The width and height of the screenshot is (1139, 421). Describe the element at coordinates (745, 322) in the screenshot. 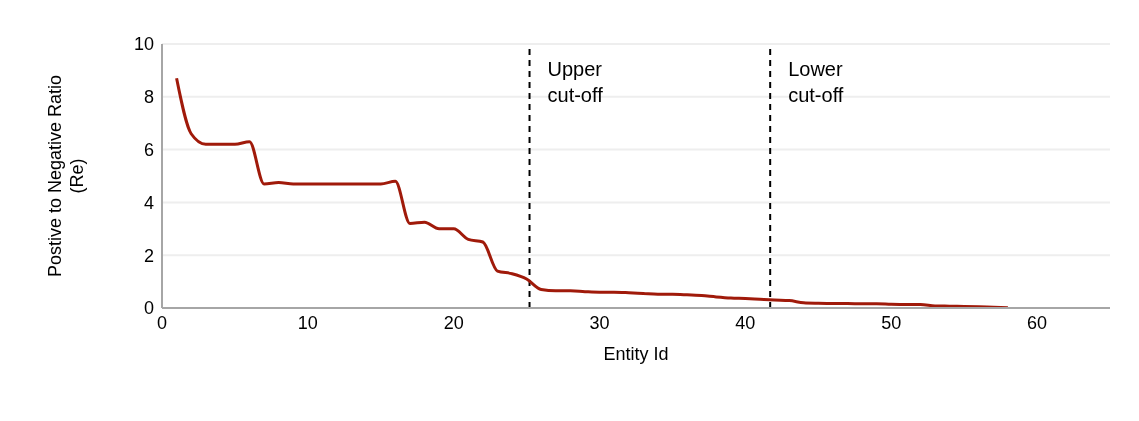

I see `x-tick-label: 40` at that location.